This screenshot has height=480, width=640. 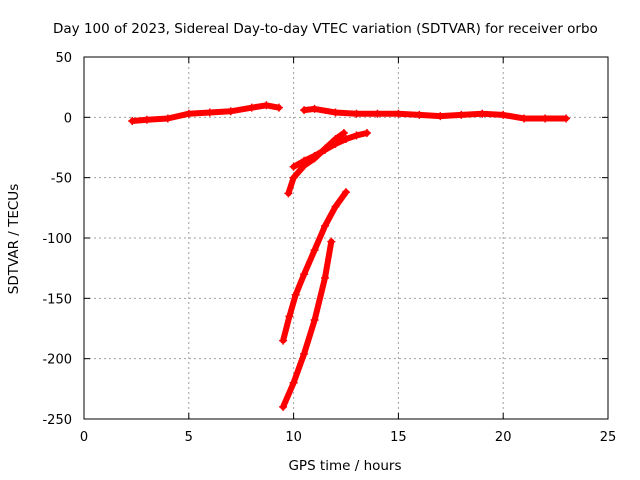 I want to click on y-tick-label: 50, so click(x=63, y=58).